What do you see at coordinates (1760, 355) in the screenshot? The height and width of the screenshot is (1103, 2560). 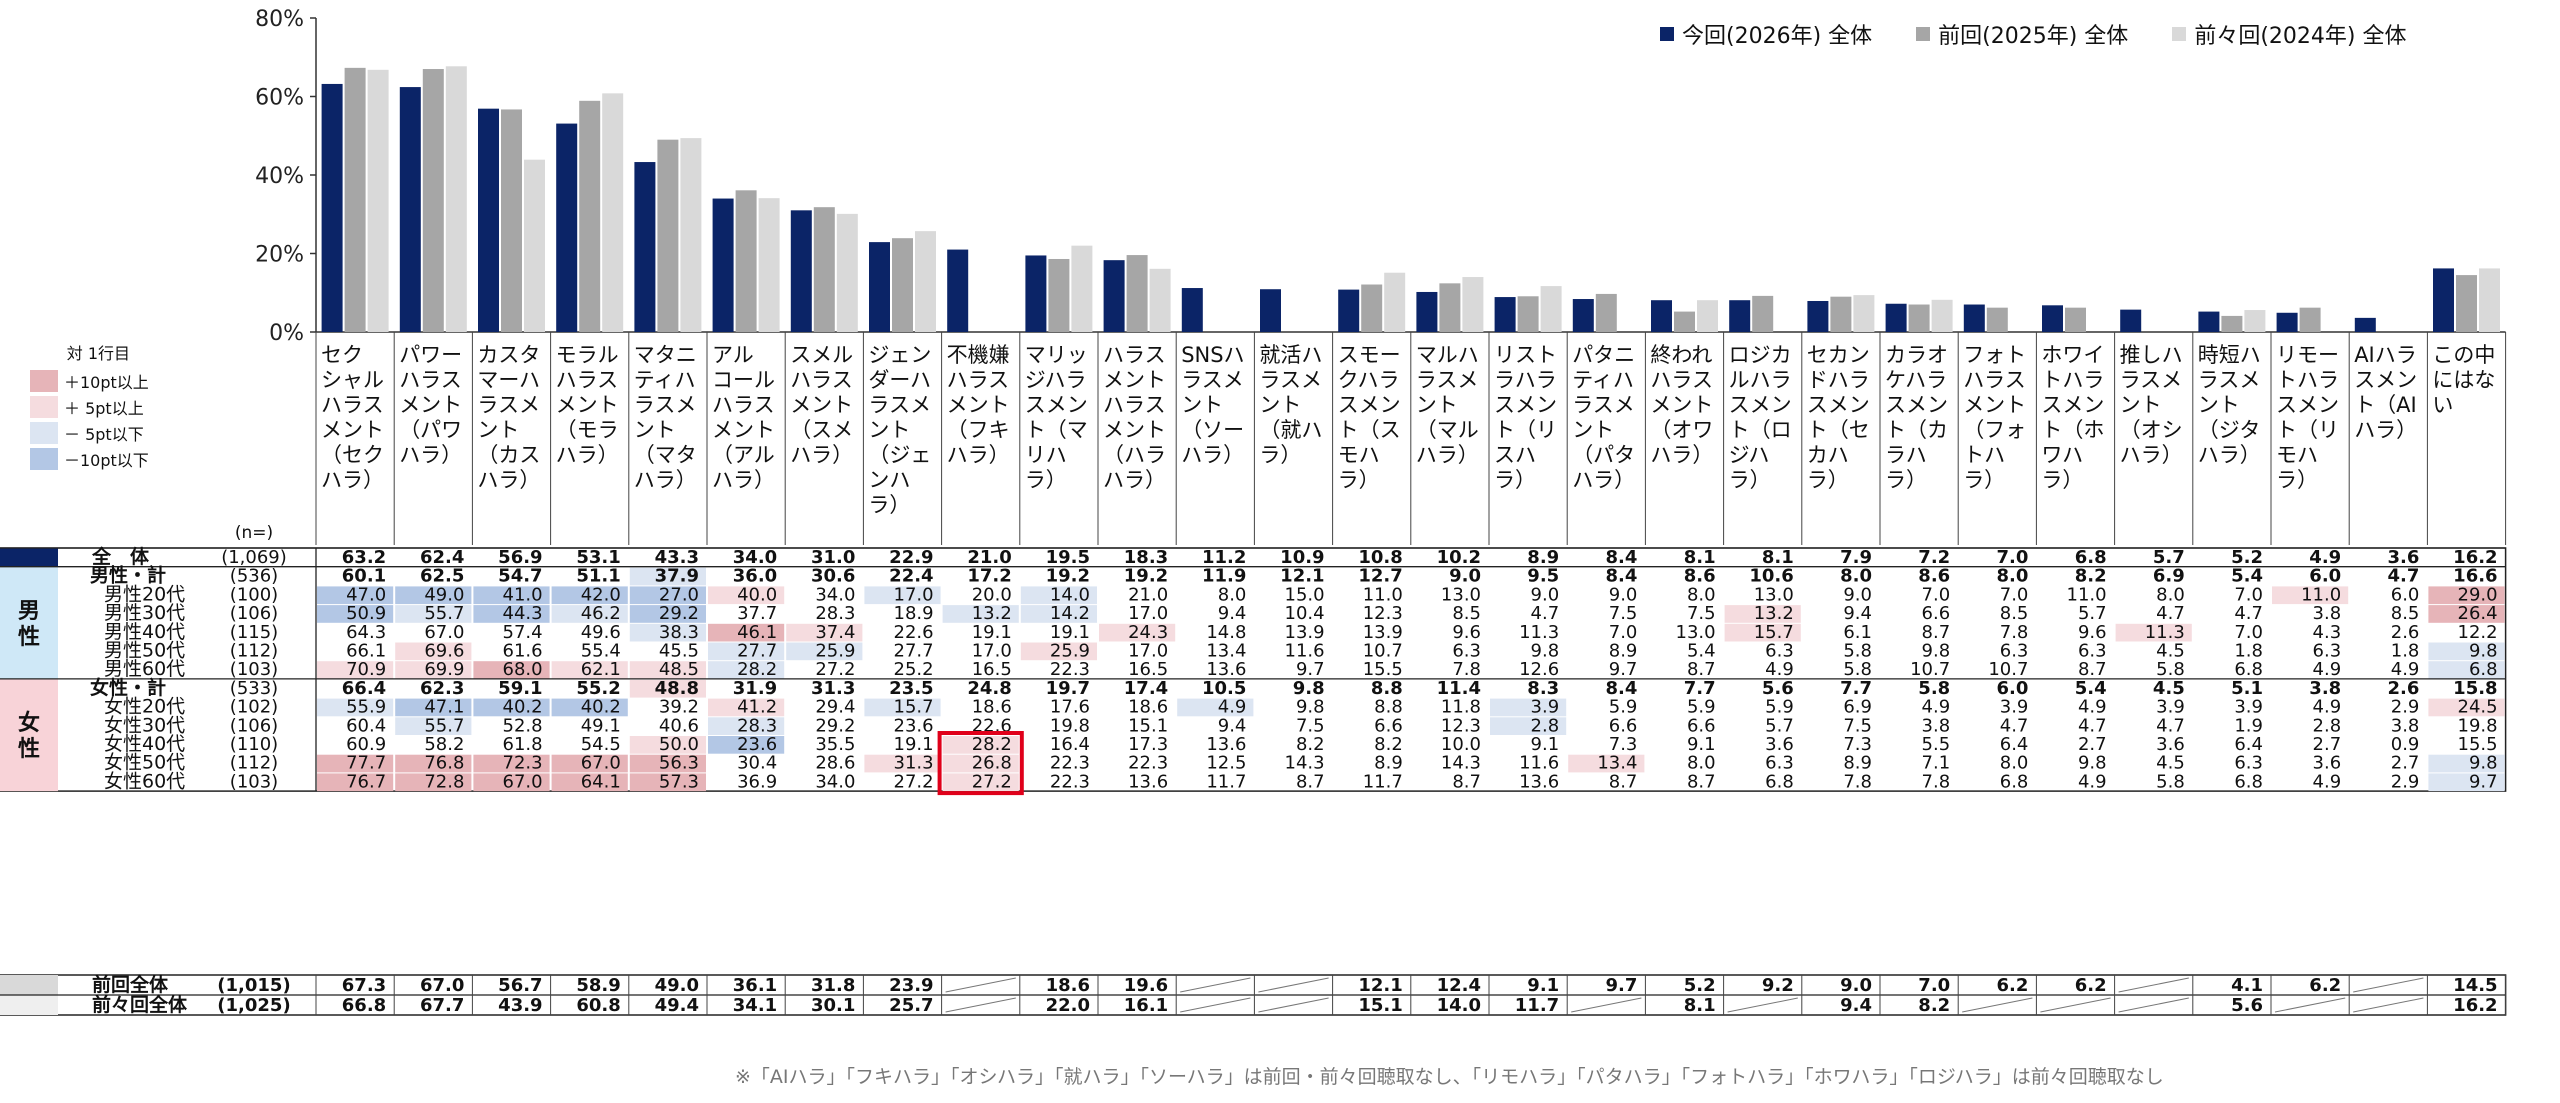 I see `category-label: ロジカ` at bounding box center [1760, 355].